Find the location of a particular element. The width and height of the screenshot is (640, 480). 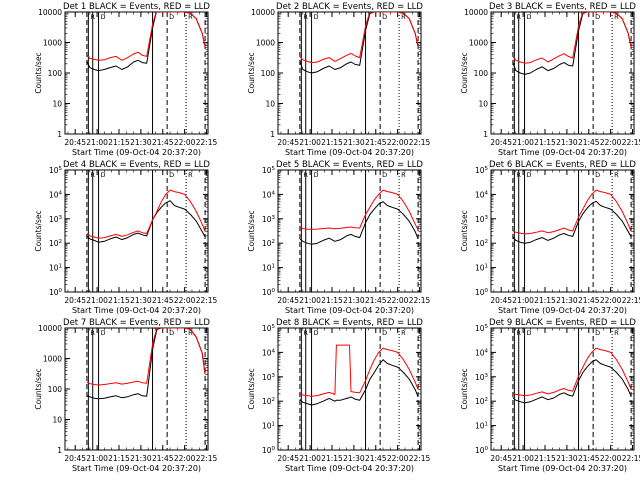

panel-title: Det 4 BLACK = Events, RED = LLD is located at coordinates (136, 165).